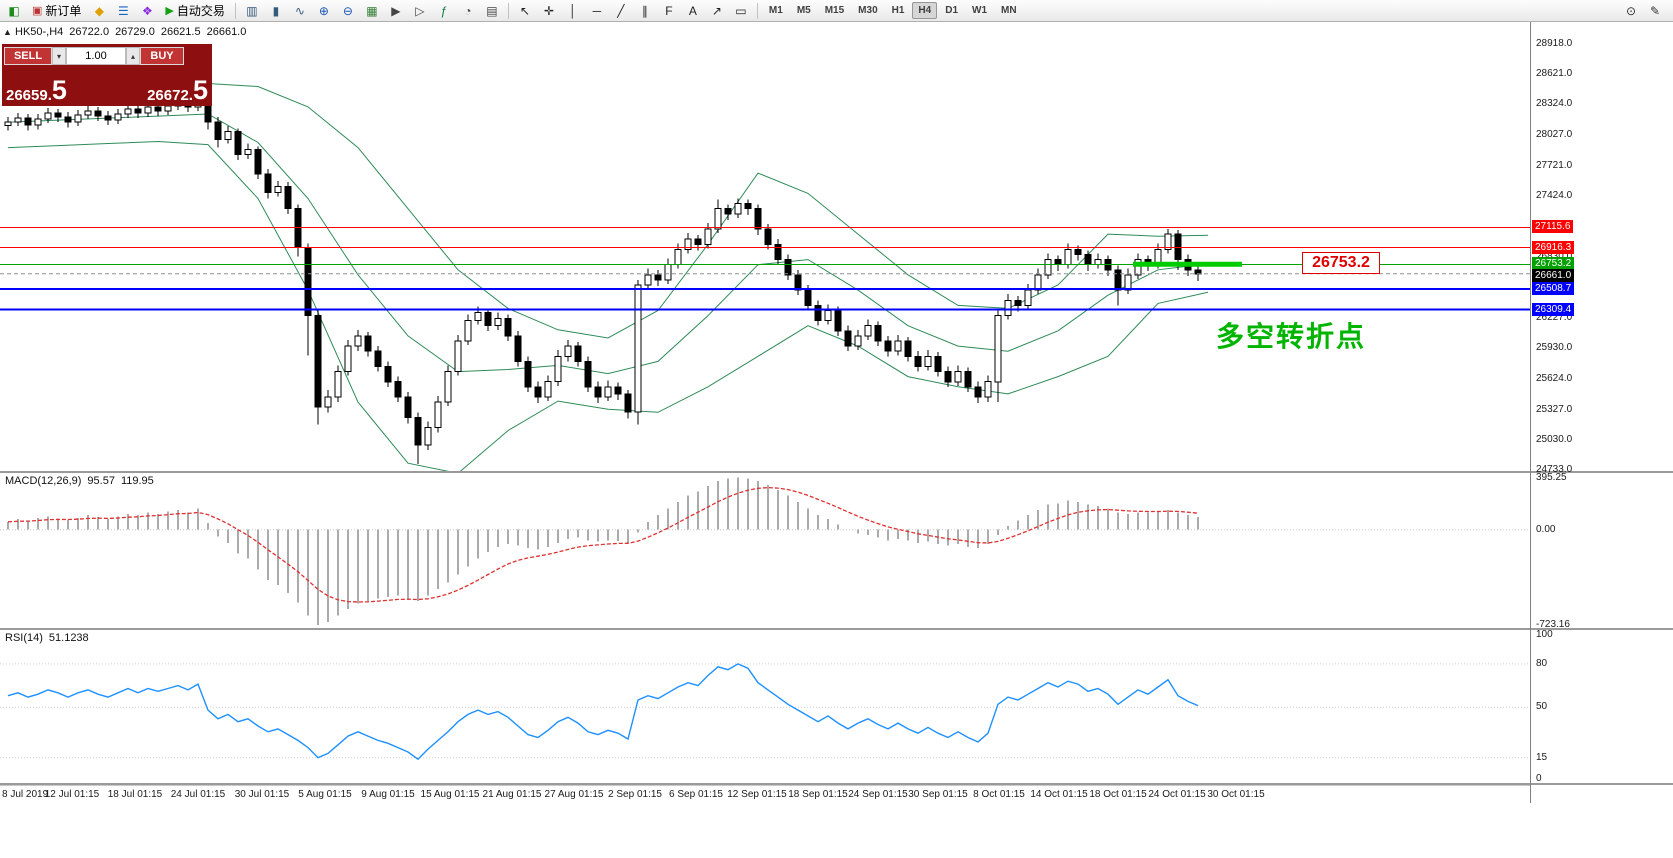 Image resolution: width=1673 pixels, height=858 pixels. What do you see at coordinates (99, 10) in the screenshot?
I see `profiles-icon: ◆` at bounding box center [99, 10].